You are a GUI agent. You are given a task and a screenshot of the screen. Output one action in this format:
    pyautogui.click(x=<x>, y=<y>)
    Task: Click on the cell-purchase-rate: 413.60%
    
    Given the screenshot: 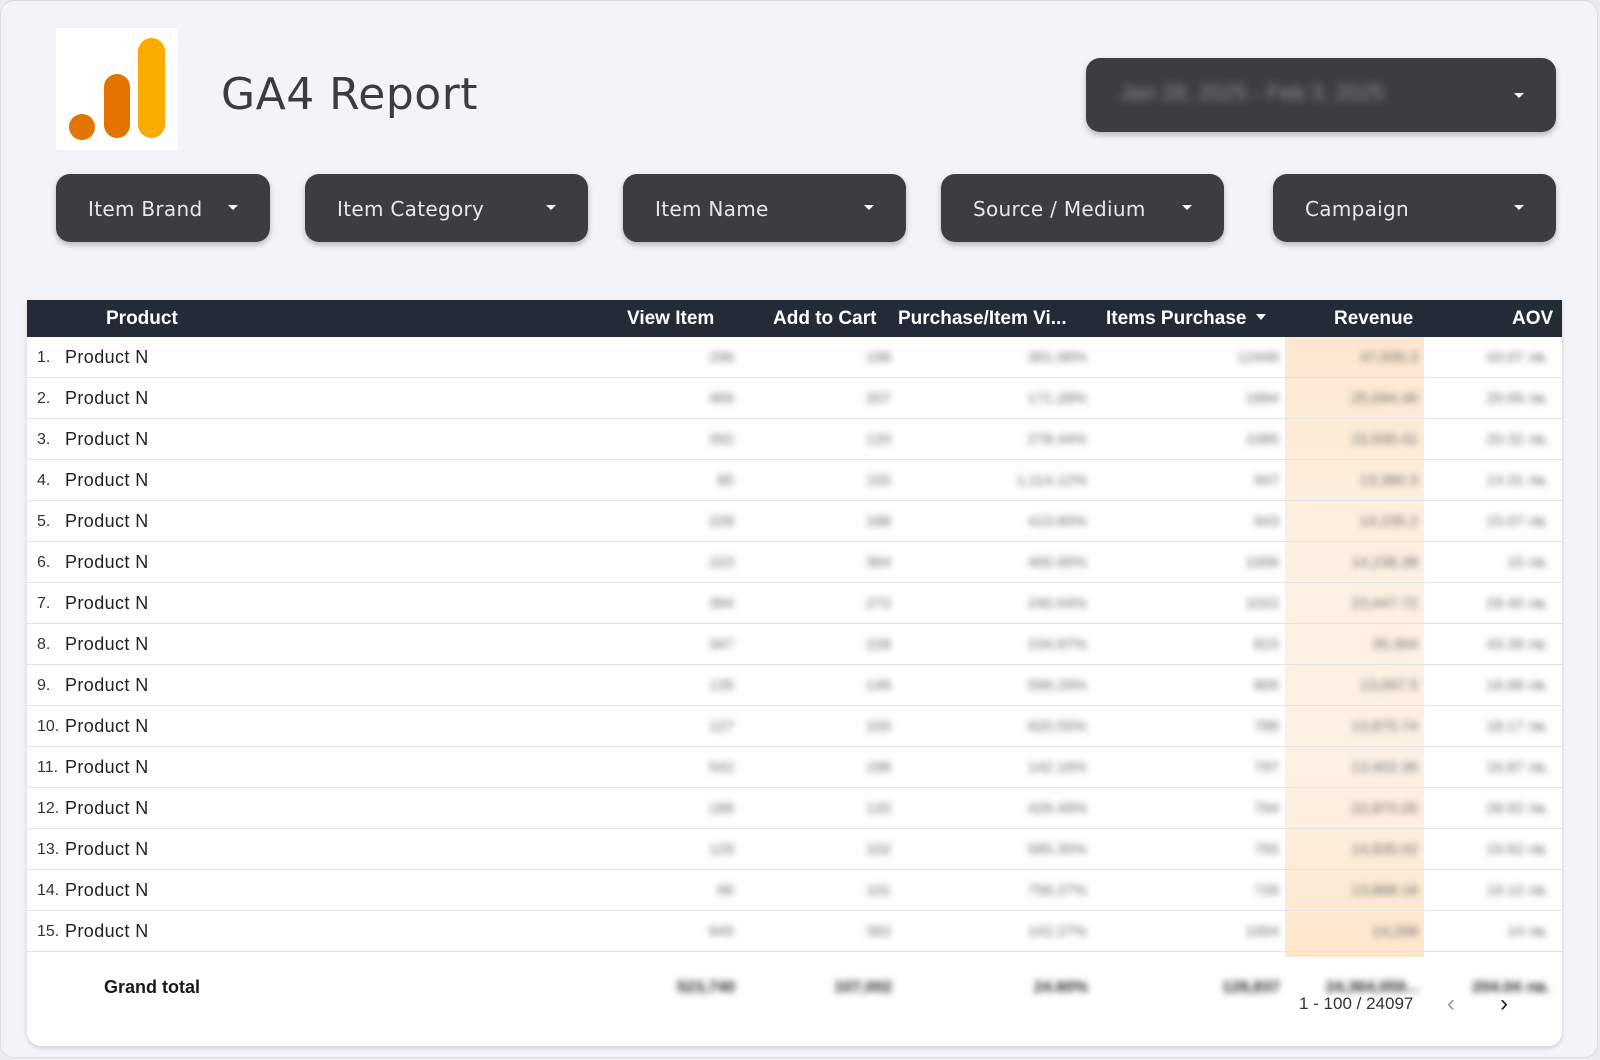 What is the action you would take?
    pyautogui.click(x=1057, y=521)
    